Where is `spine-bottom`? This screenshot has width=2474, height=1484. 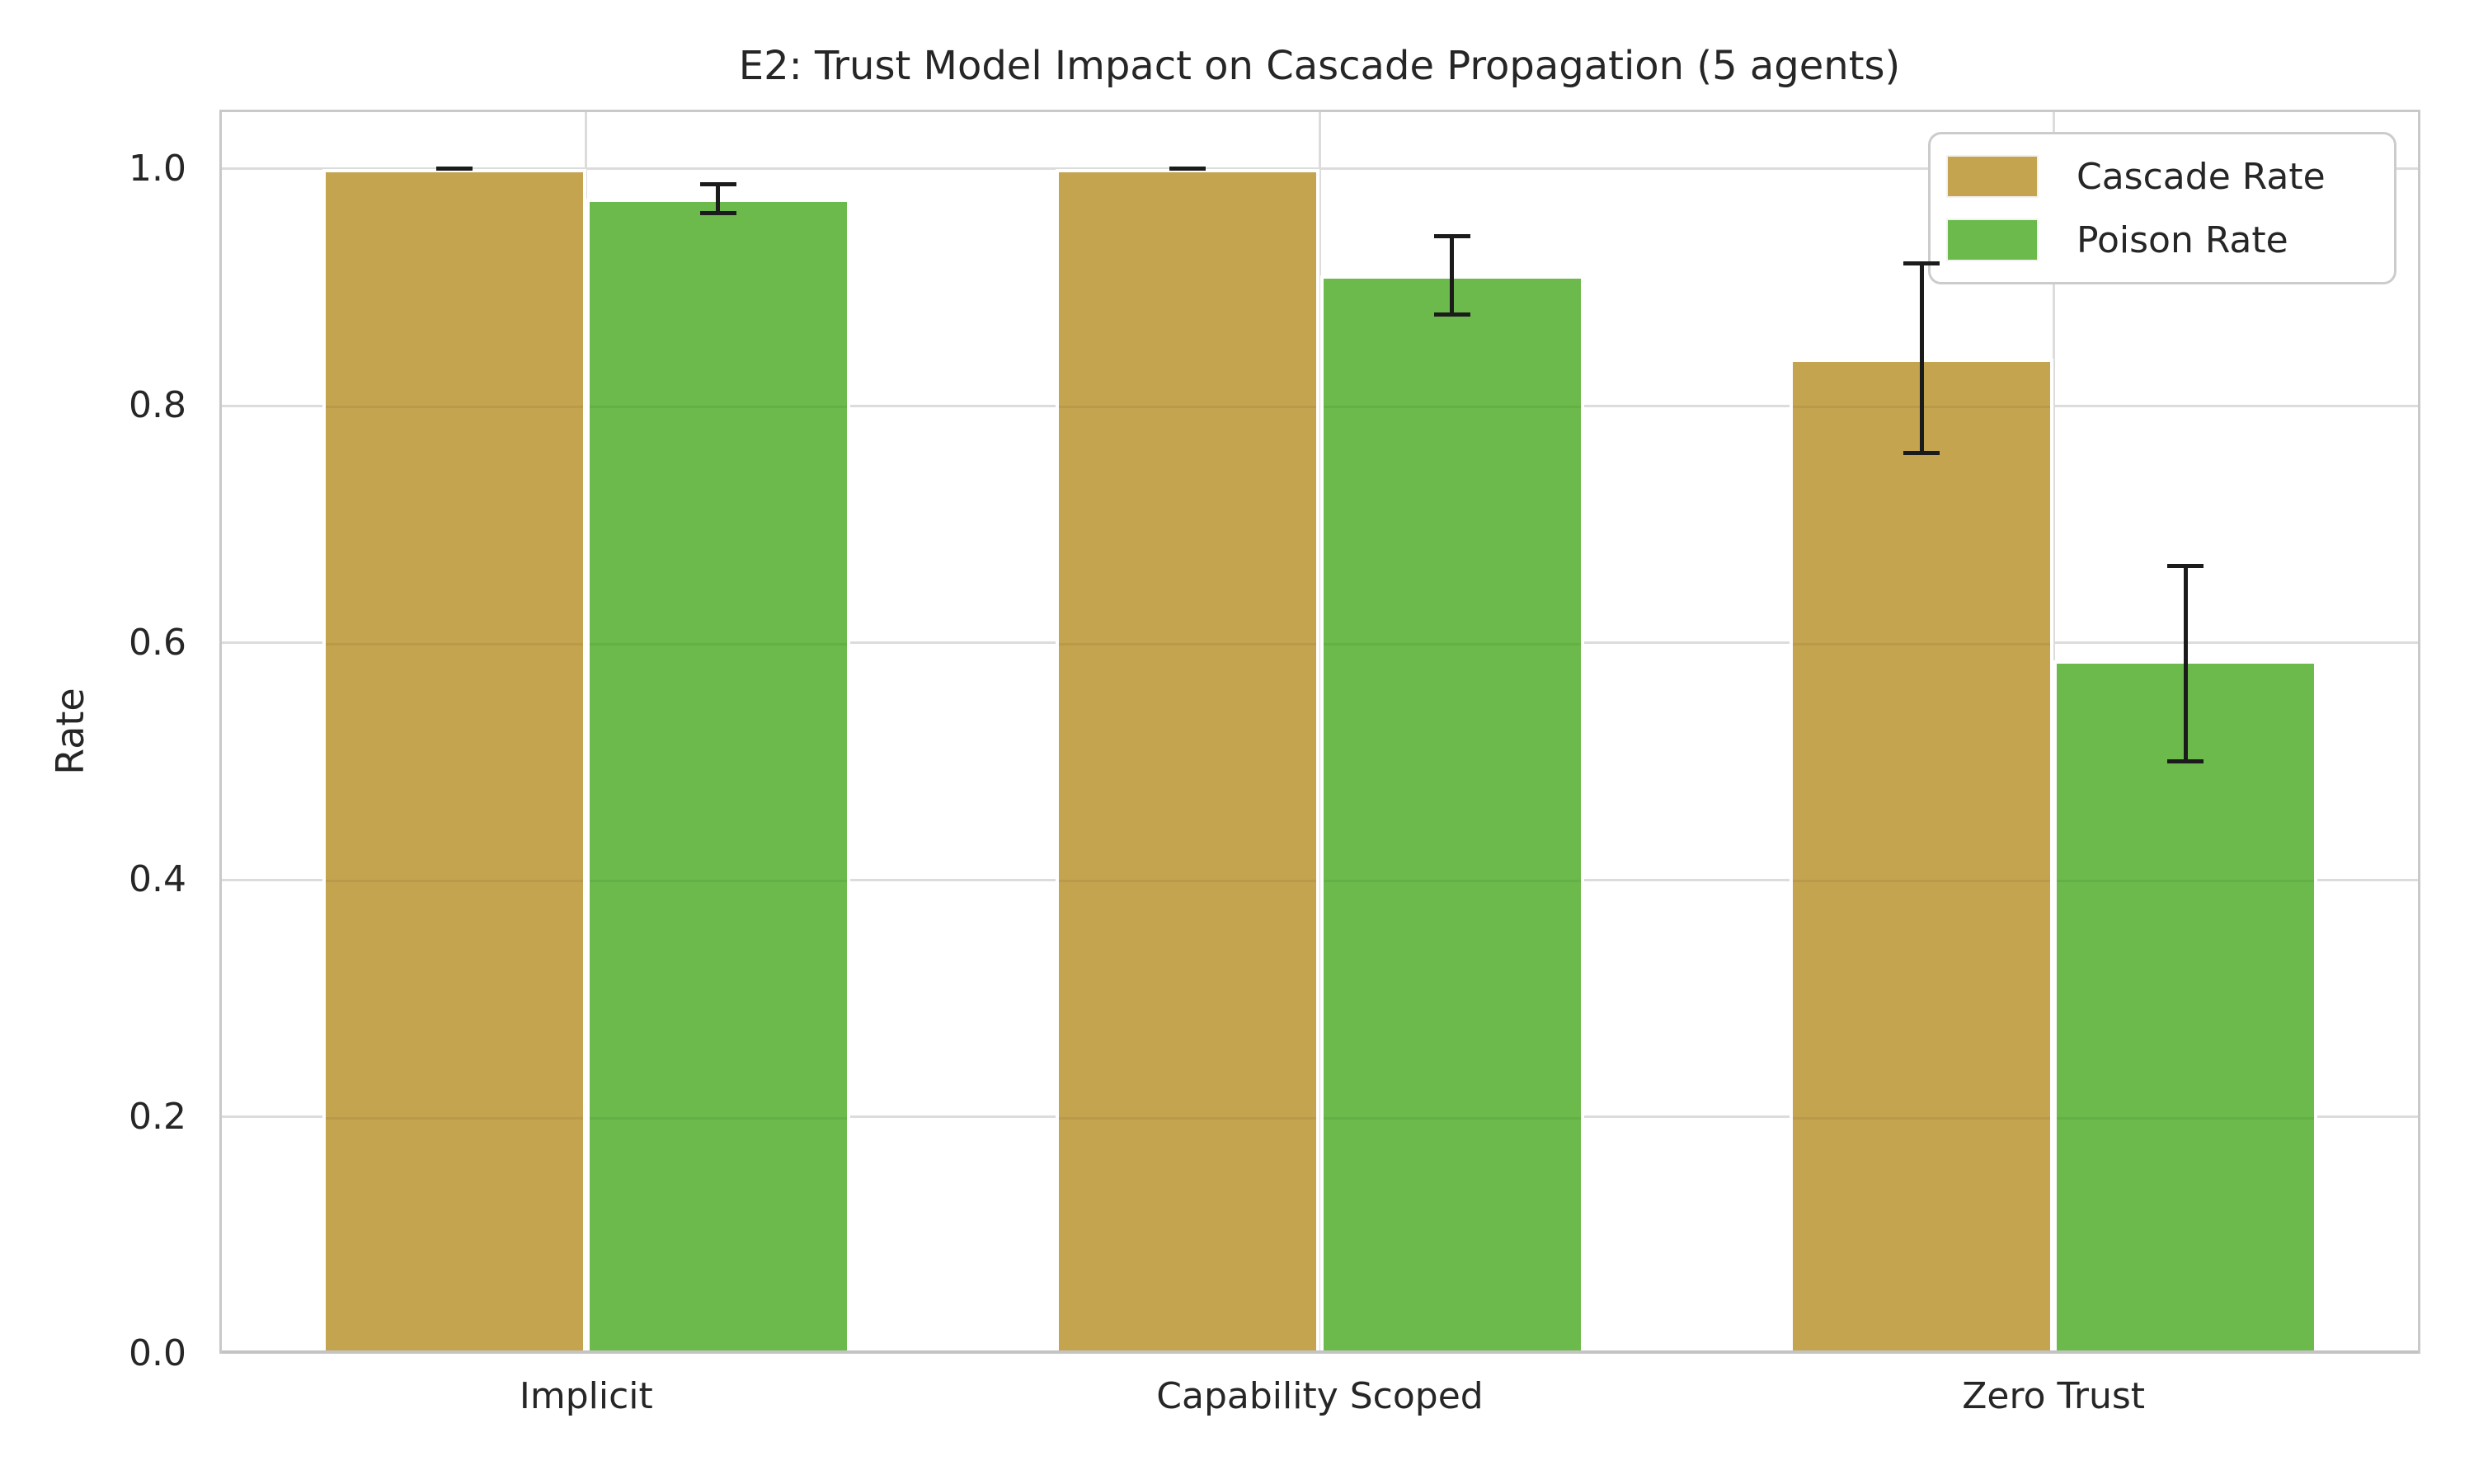 spine-bottom is located at coordinates (1319, 1352).